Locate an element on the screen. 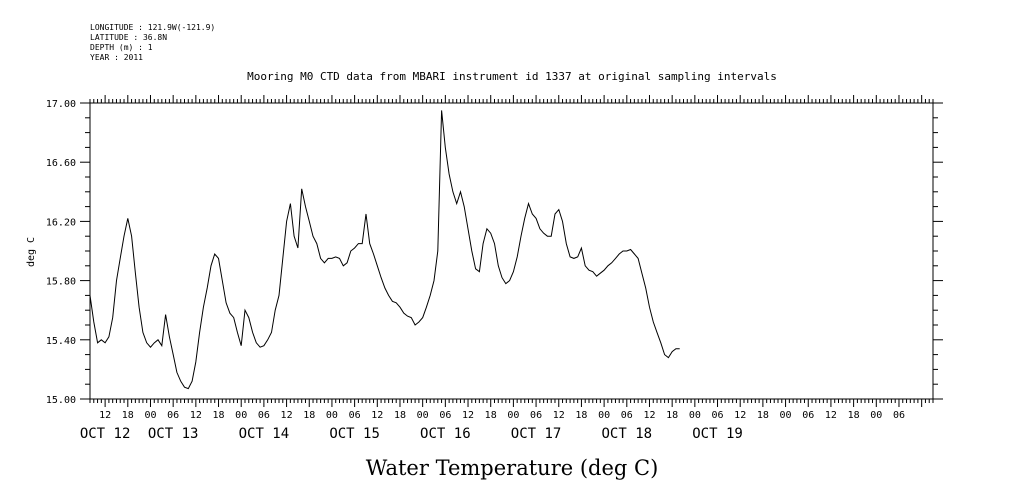 The height and width of the screenshot is (504, 1009). x-date-label: OCT 16 is located at coordinates (445, 434).